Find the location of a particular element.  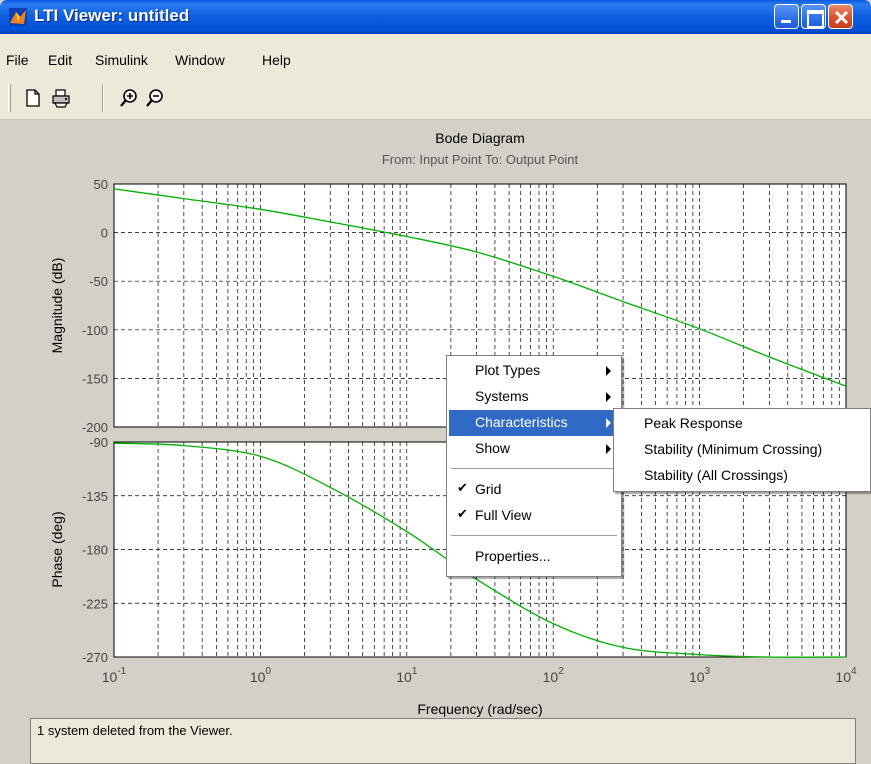

x-axis-label: Frequency (rad/sec) is located at coordinates (479, 709).